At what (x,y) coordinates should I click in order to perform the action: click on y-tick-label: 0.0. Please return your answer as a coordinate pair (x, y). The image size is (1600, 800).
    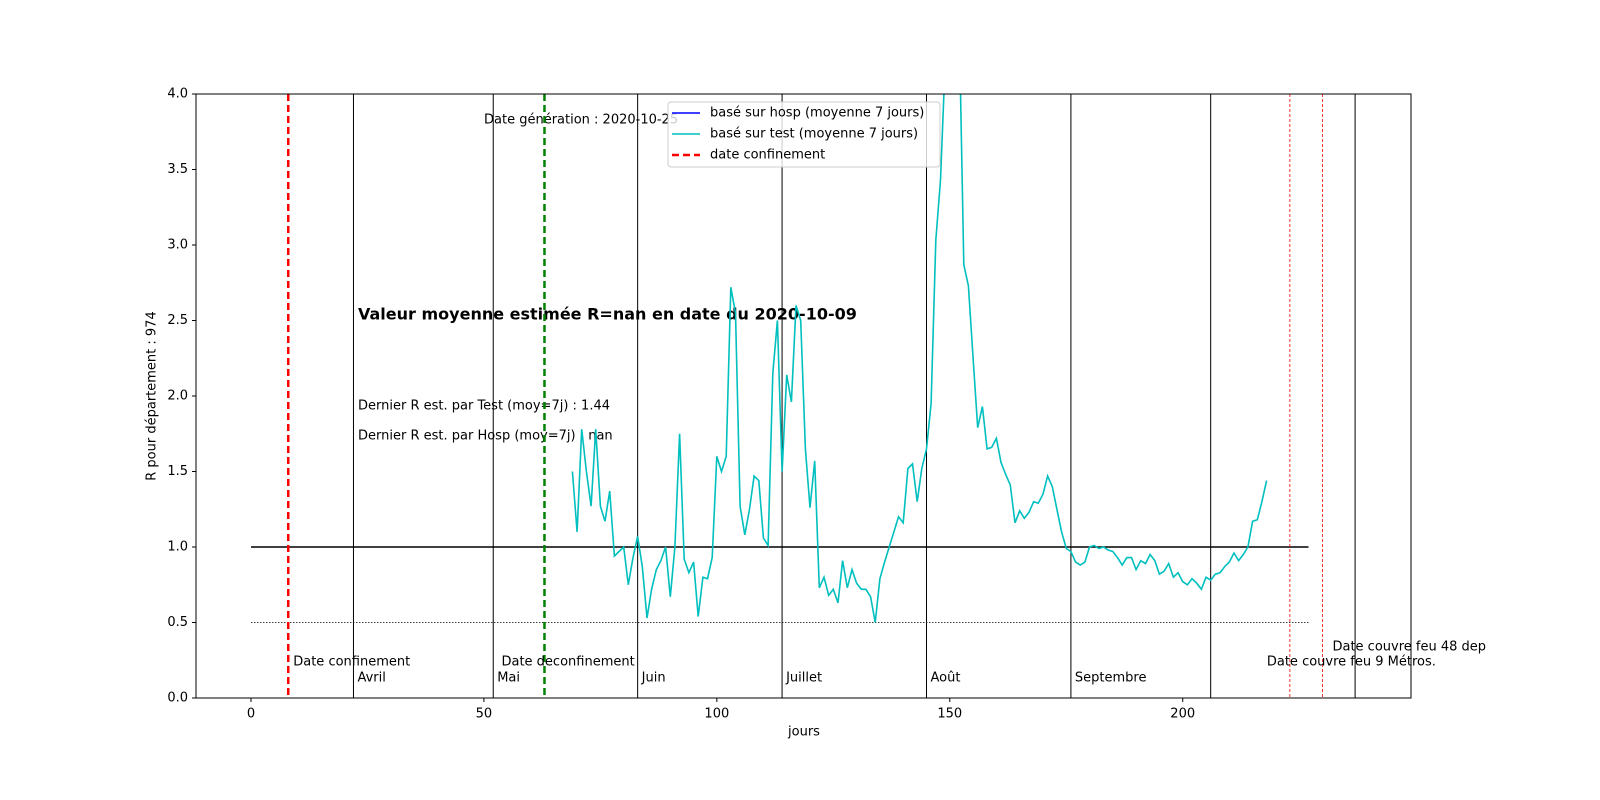
    Looking at the image, I should click on (177, 698).